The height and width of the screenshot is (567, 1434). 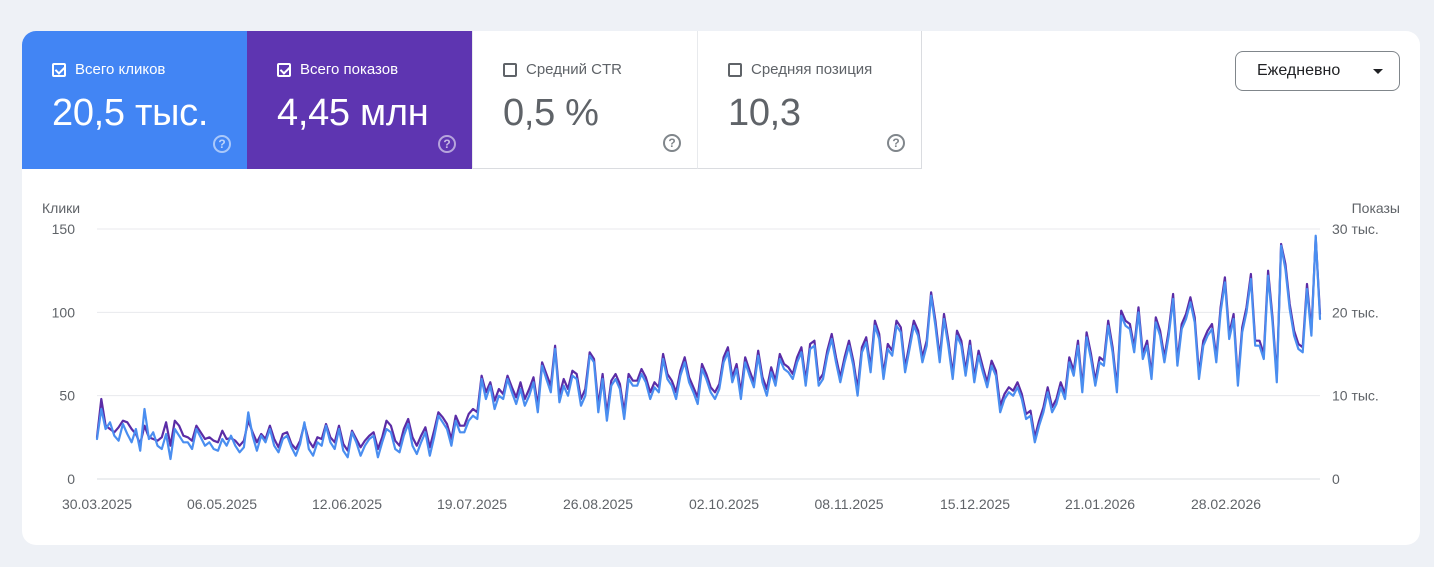 I want to click on left-tick-label: 150, so click(x=64, y=229).